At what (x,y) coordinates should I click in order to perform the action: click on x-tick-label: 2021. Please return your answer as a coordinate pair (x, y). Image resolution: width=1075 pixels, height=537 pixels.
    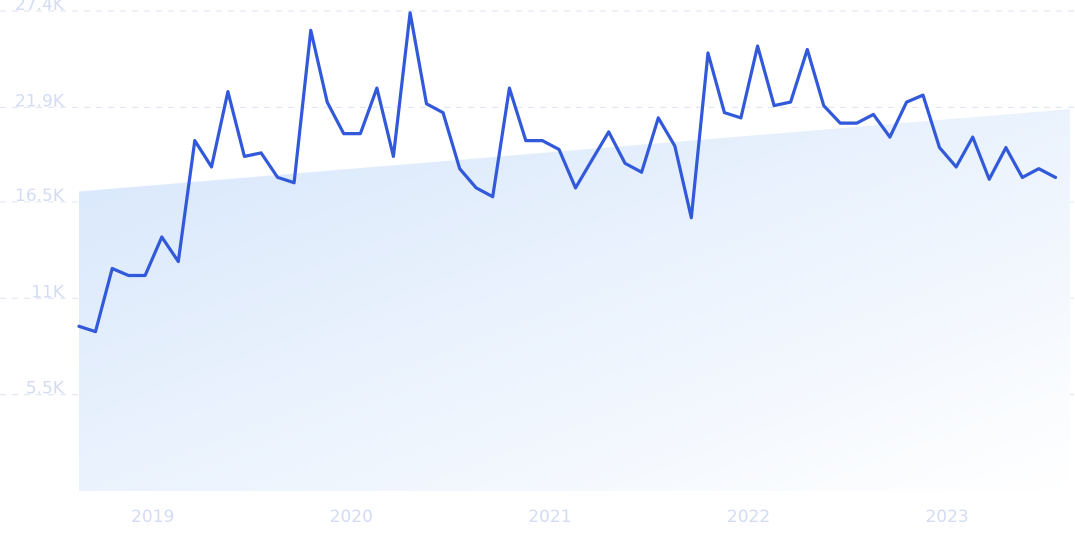
    Looking at the image, I should click on (549, 517).